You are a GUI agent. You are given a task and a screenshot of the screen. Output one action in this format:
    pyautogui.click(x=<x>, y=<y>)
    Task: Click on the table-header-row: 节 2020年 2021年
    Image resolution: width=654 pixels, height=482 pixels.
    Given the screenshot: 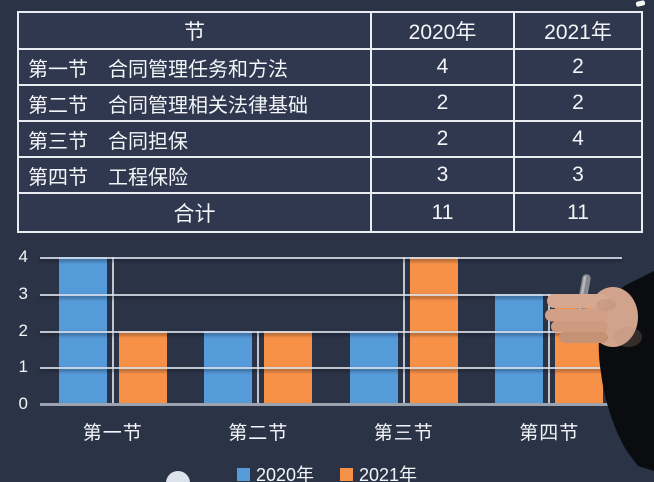 What is the action you would take?
    pyautogui.click(x=330, y=30)
    